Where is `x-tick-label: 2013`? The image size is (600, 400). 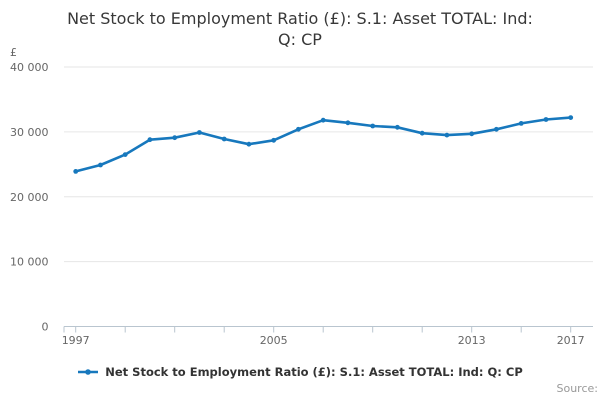
x-tick-label: 2013 is located at coordinates (472, 340).